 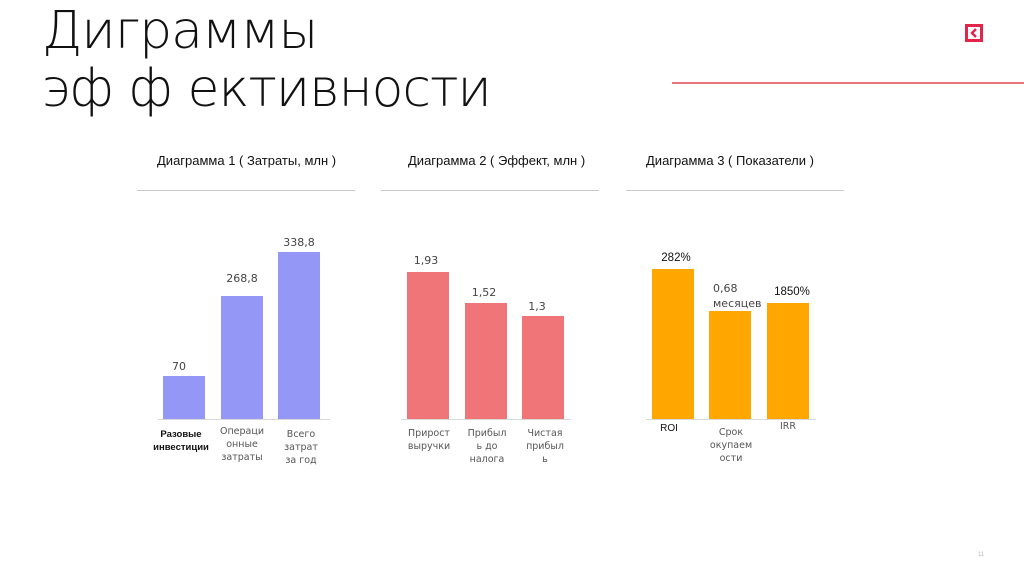 I want to click on page-title: Диграммы эф ф ективности, so click(x=267, y=60).